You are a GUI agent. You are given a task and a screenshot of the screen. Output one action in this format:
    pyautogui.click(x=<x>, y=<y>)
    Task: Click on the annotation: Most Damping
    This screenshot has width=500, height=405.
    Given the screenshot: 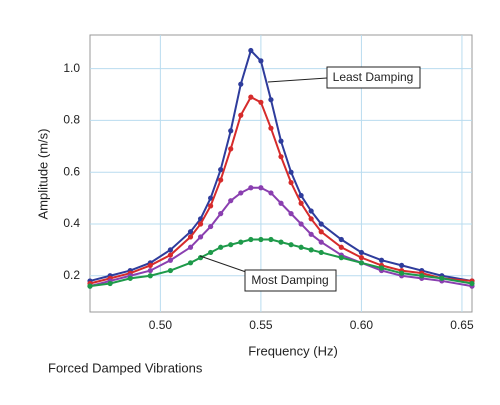 What is the action you would take?
    pyautogui.click(x=289, y=280)
    